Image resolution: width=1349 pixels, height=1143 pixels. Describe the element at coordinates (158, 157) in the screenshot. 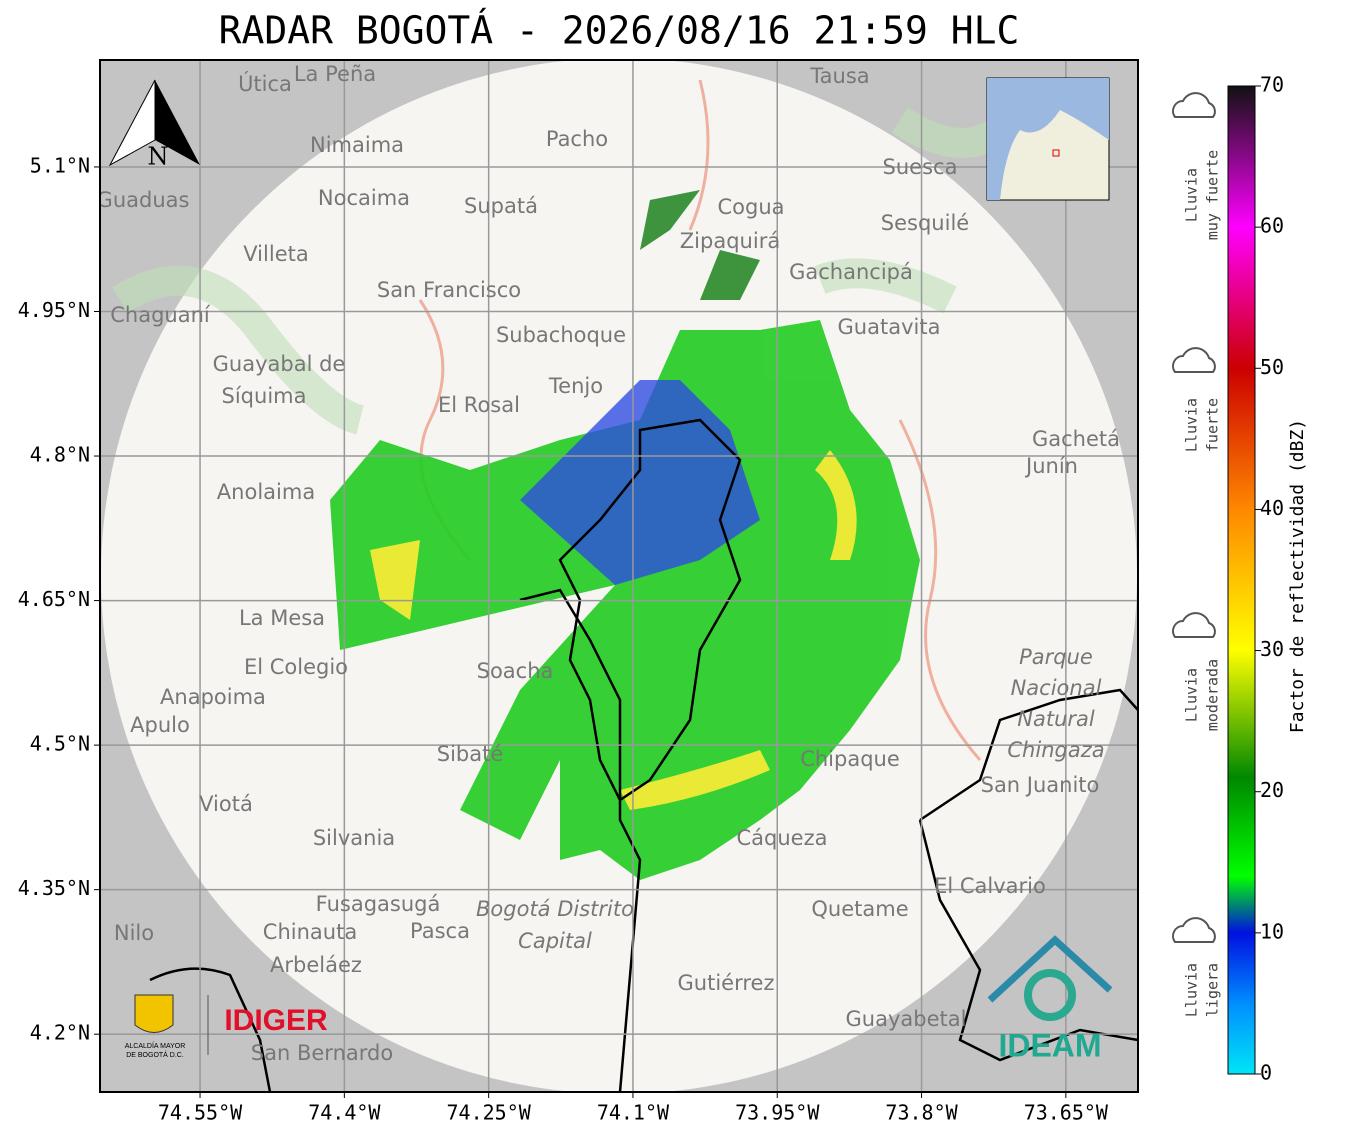

I see `north-label: N` at that location.